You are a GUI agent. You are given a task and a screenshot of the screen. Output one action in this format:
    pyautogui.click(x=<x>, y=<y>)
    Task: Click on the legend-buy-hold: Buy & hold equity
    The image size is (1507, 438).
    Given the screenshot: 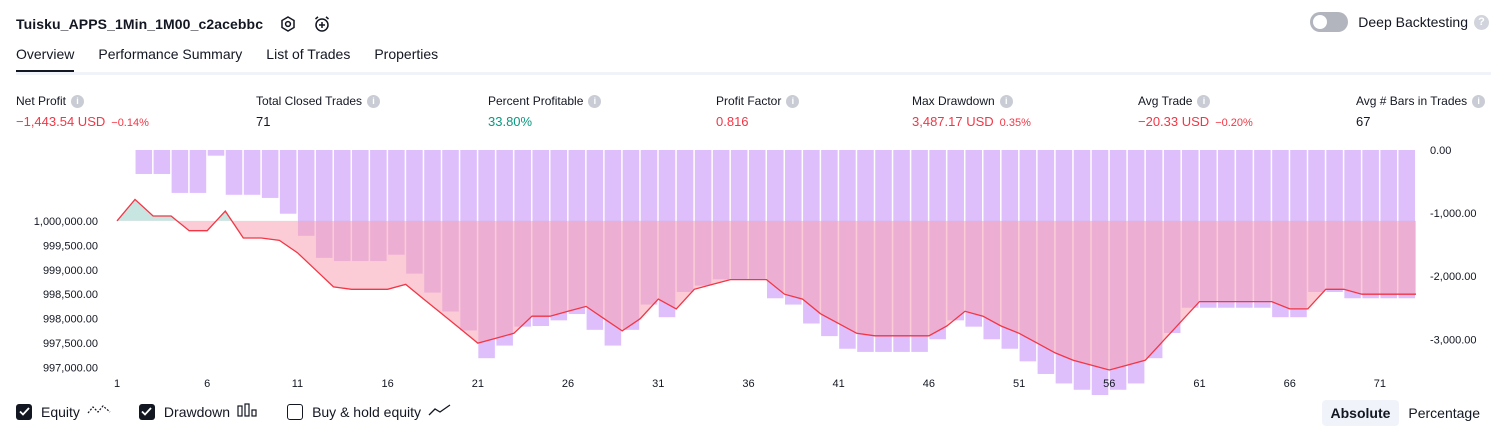 What is the action you would take?
    pyautogui.click(x=369, y=411)
    